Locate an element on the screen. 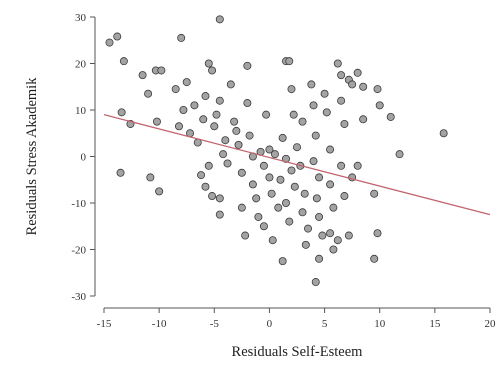  x-tick-label: 20 is located at coordinates (491, 324).